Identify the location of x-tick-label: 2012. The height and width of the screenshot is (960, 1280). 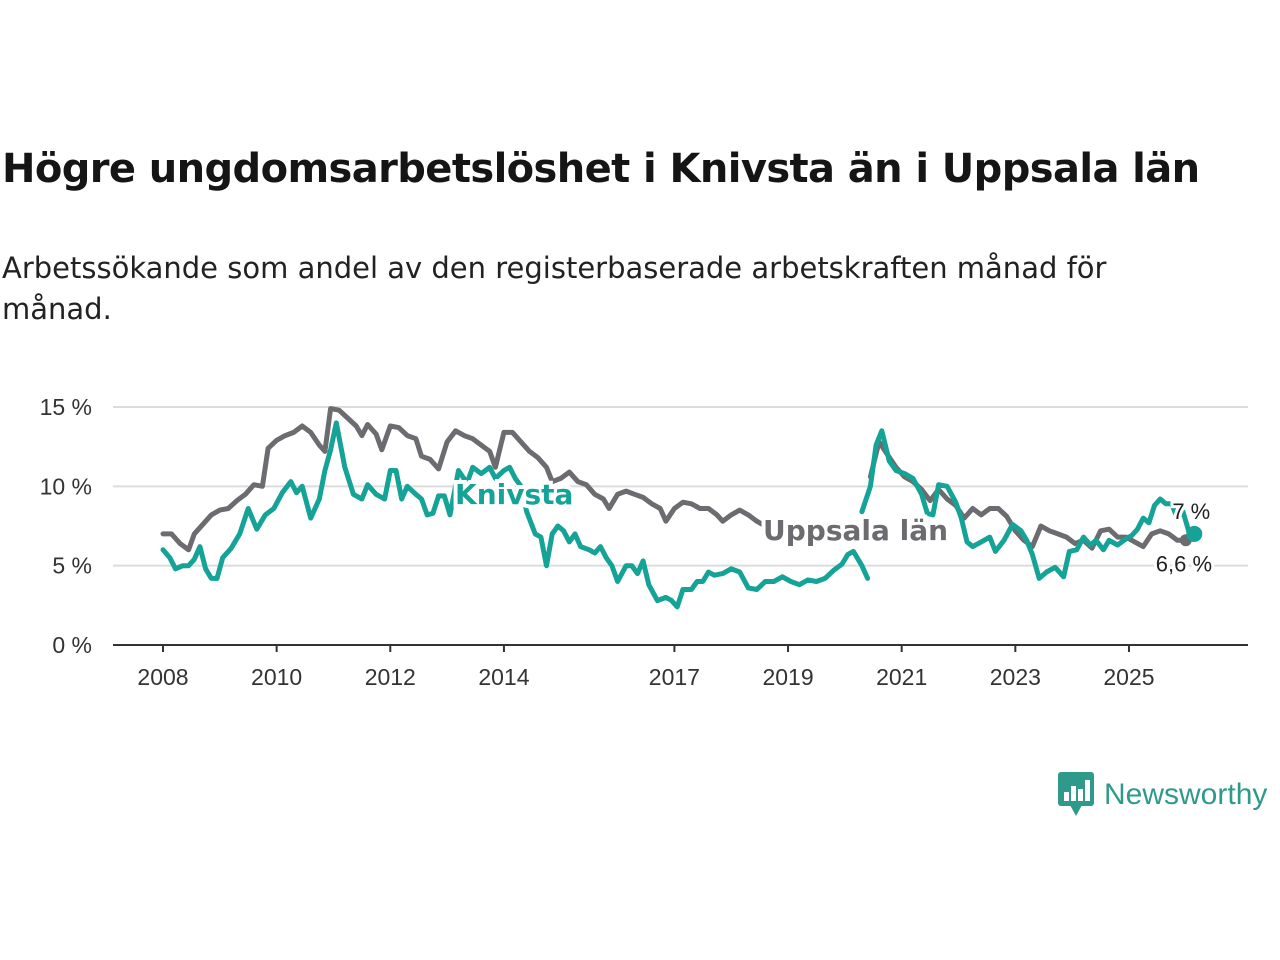
(390, 677).